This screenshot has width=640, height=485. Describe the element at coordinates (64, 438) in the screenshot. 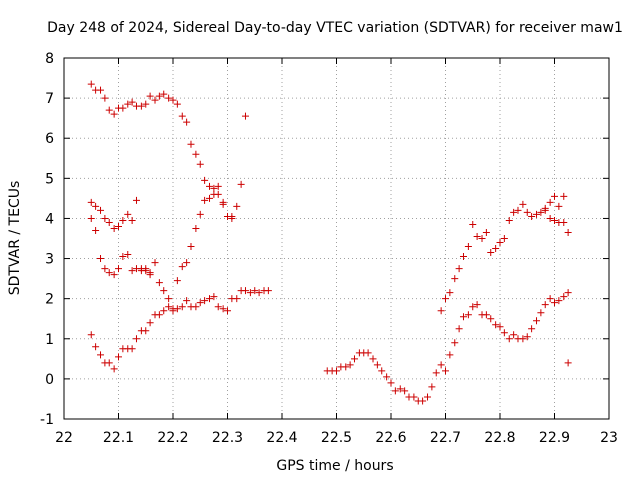

I see `x-tick-label: 22` at that location.